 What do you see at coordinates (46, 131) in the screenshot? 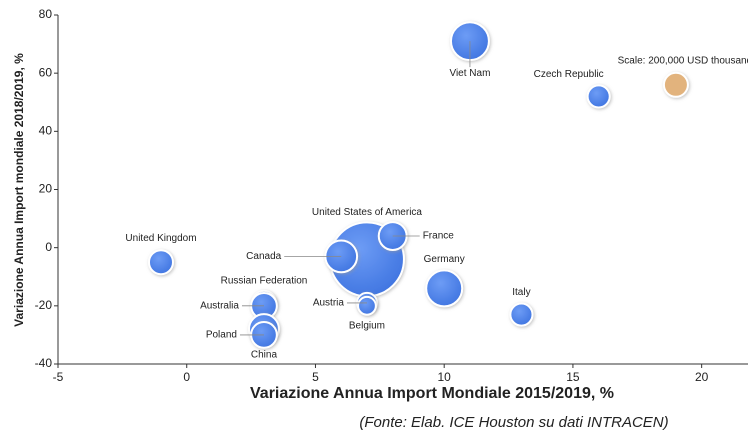
I see `y-tick-label: 40` at bounding box center [46, 131].